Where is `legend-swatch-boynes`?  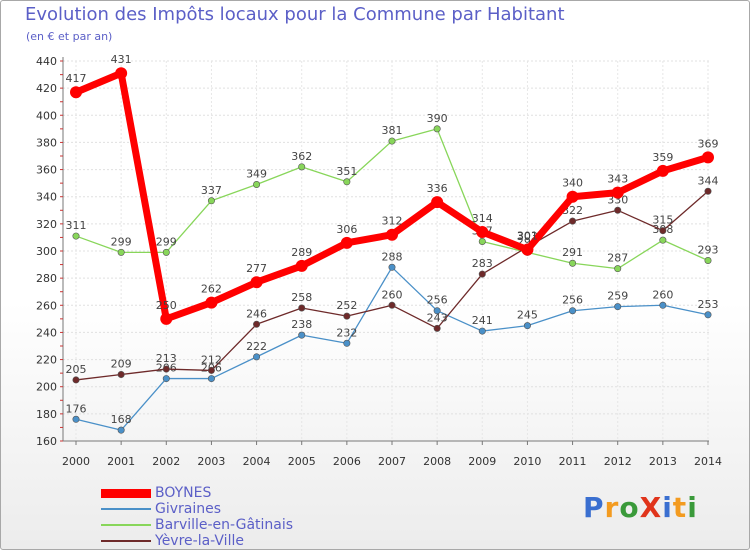
legend-swatch-boynes is located at coordinates (126, 493).